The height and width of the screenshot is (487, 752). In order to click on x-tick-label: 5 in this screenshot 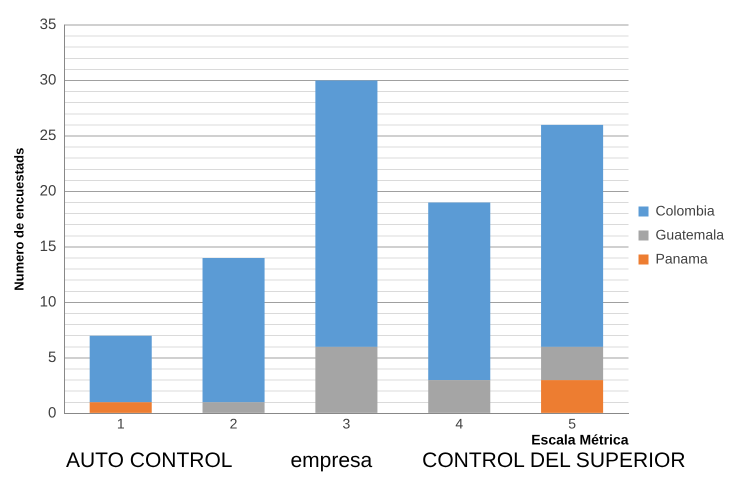, I will do `click(572, 424)`.